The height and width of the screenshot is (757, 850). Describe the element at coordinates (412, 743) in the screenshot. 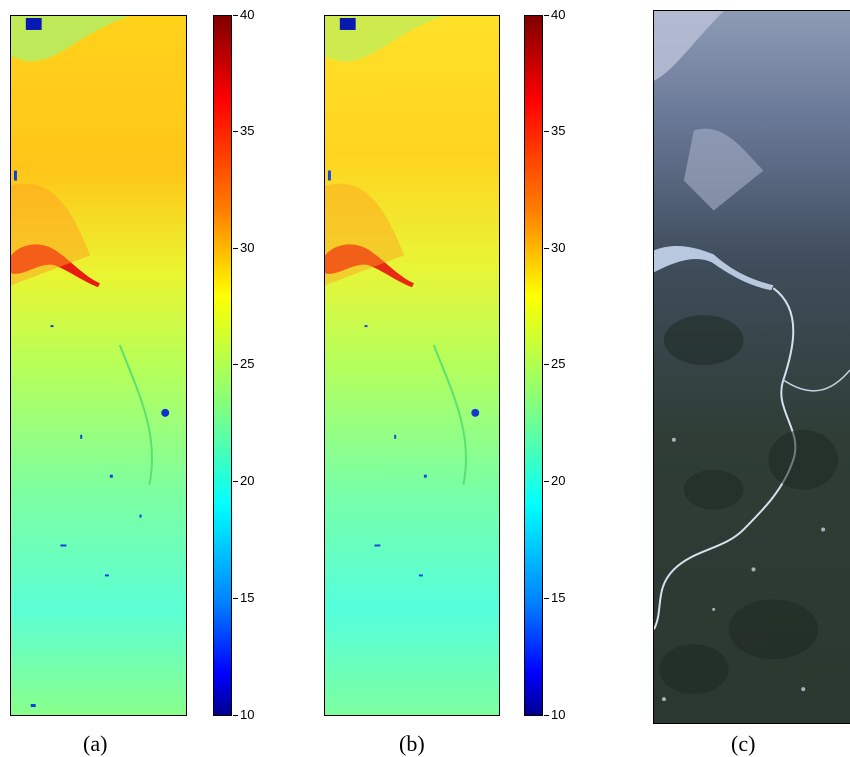

I see `panel-caption-b: (b)` at that location.